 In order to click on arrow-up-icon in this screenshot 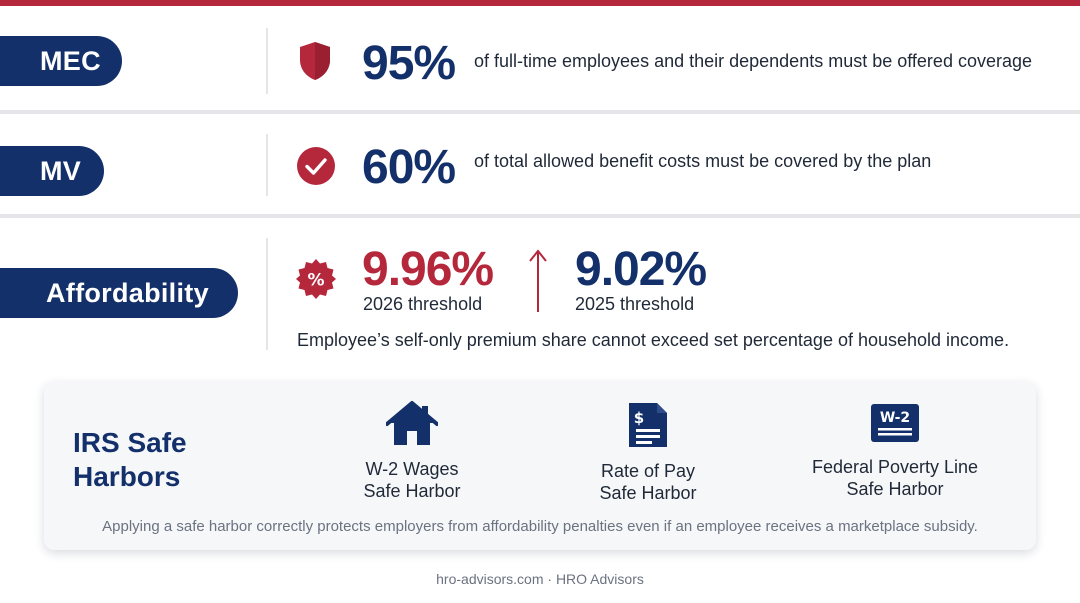, I will do `click(538, 281)`.